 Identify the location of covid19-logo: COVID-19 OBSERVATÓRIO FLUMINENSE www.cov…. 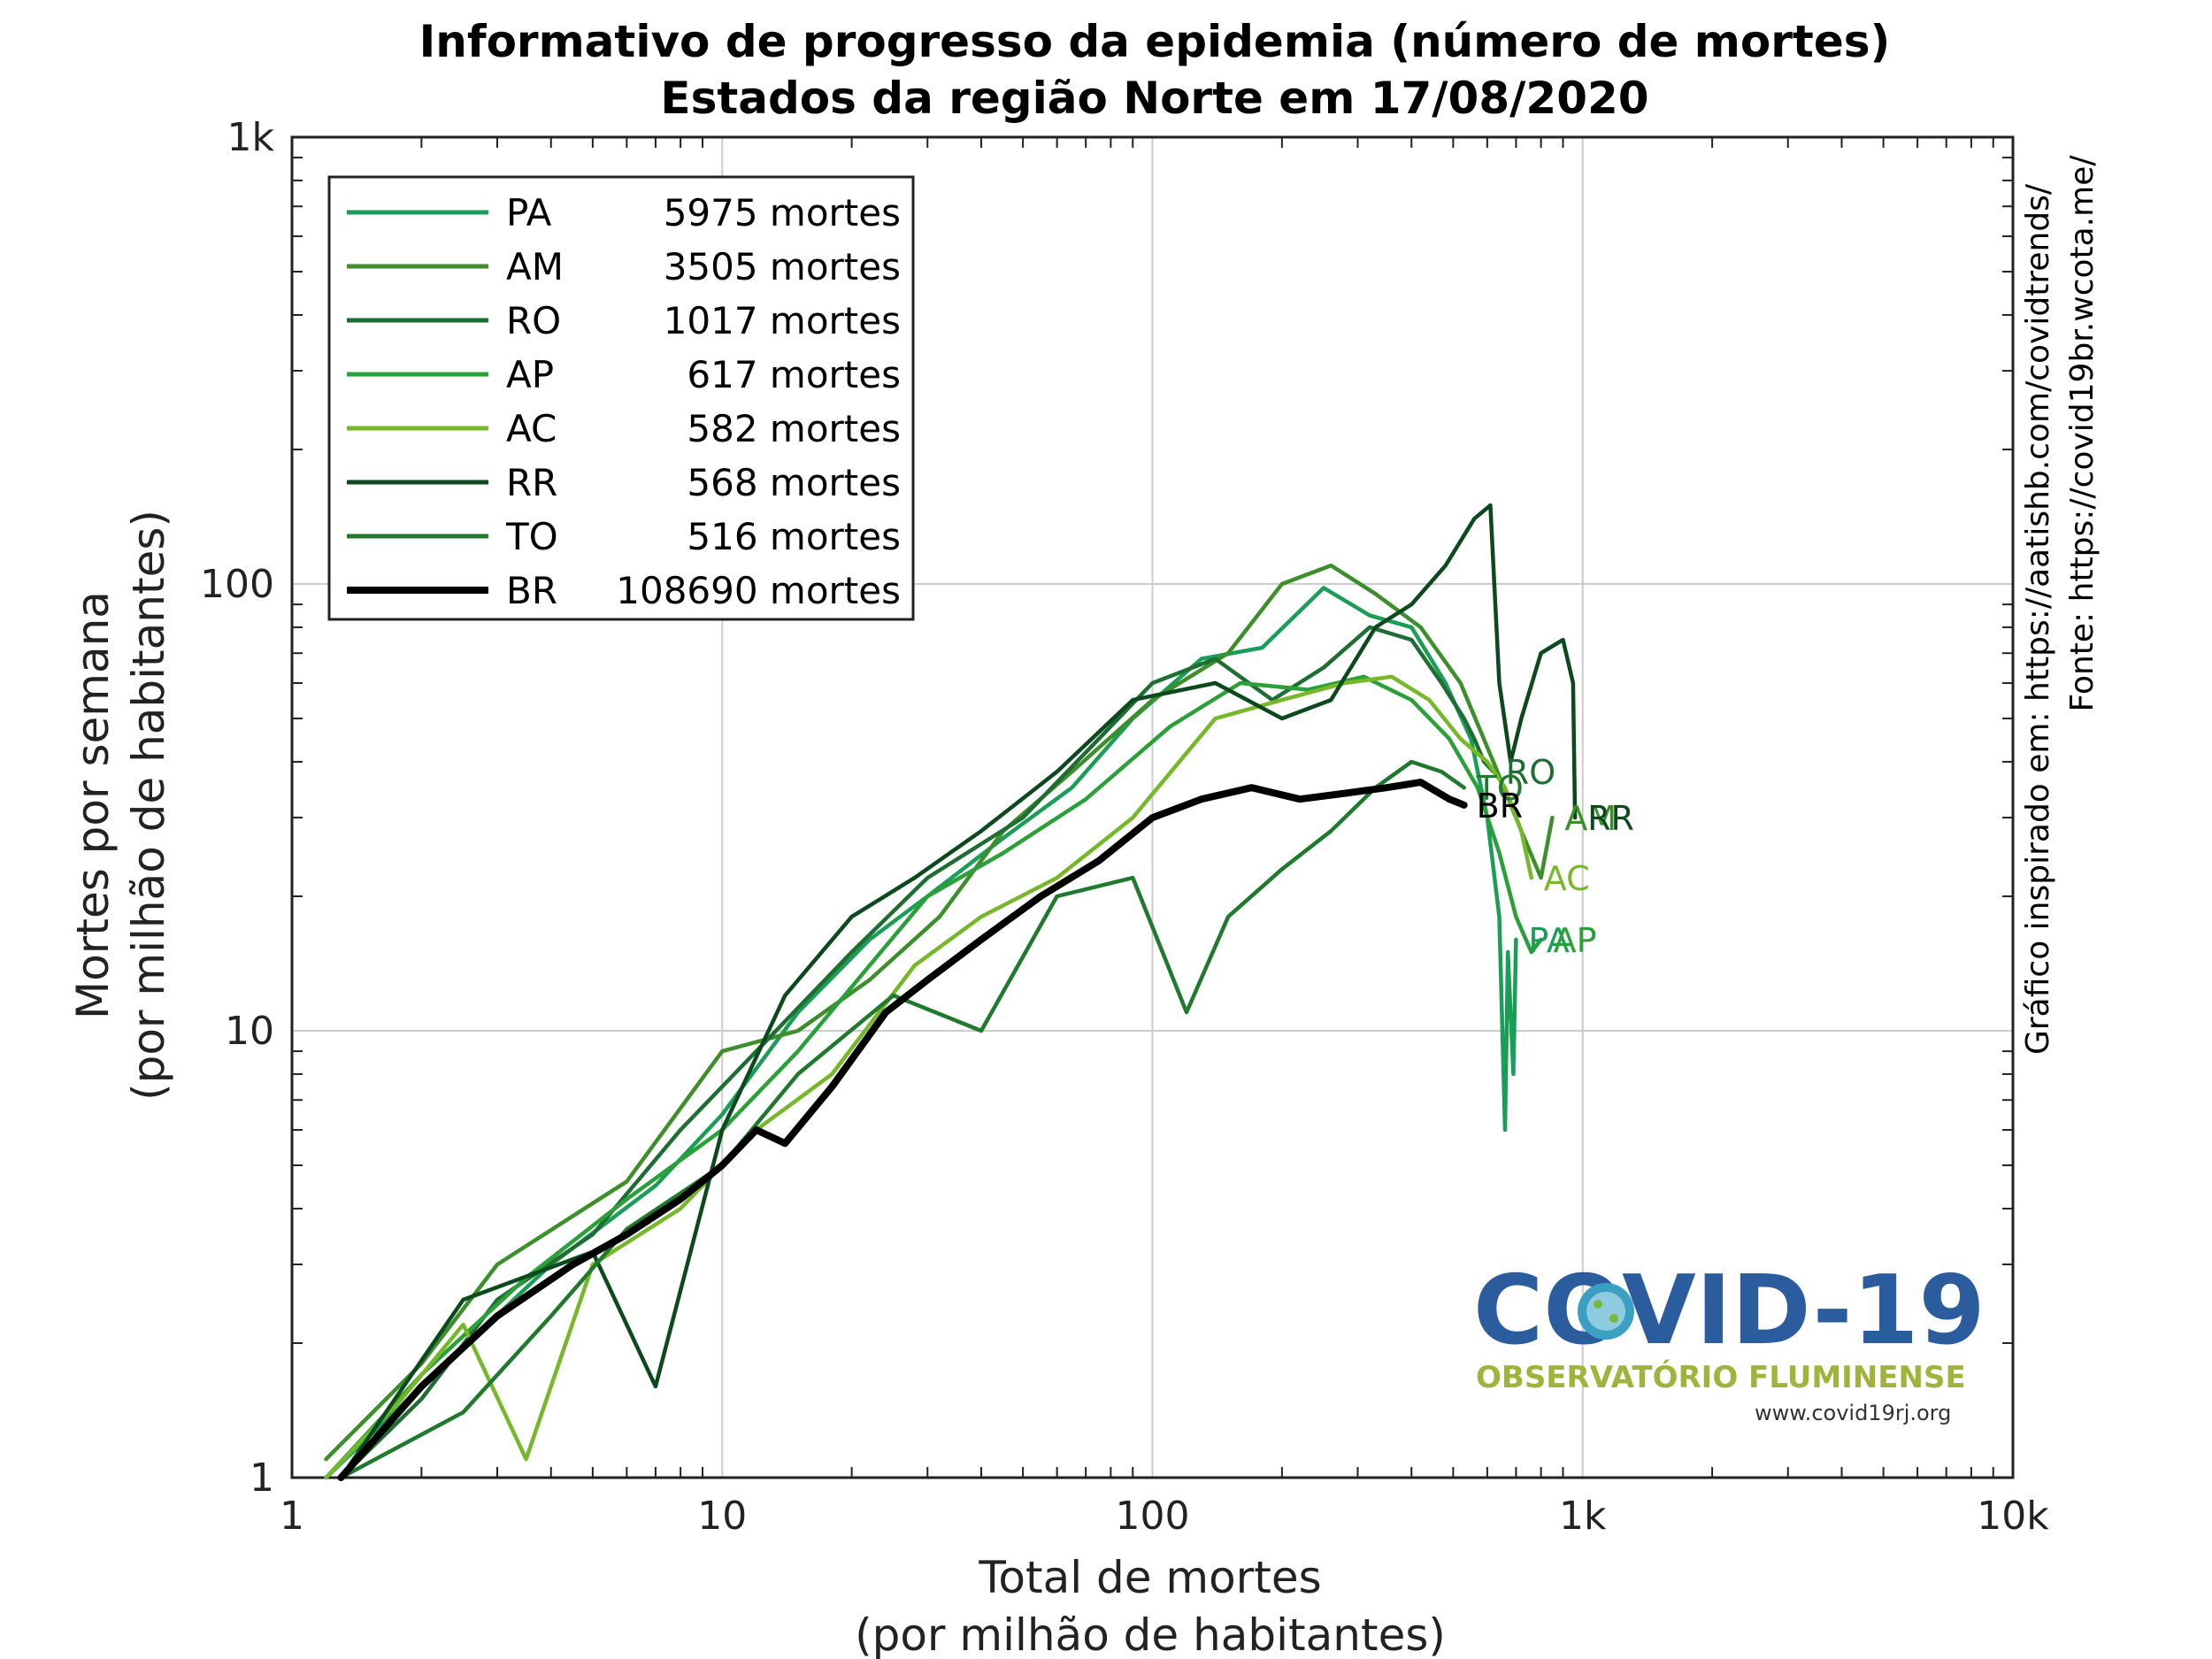
(1729, 1341).